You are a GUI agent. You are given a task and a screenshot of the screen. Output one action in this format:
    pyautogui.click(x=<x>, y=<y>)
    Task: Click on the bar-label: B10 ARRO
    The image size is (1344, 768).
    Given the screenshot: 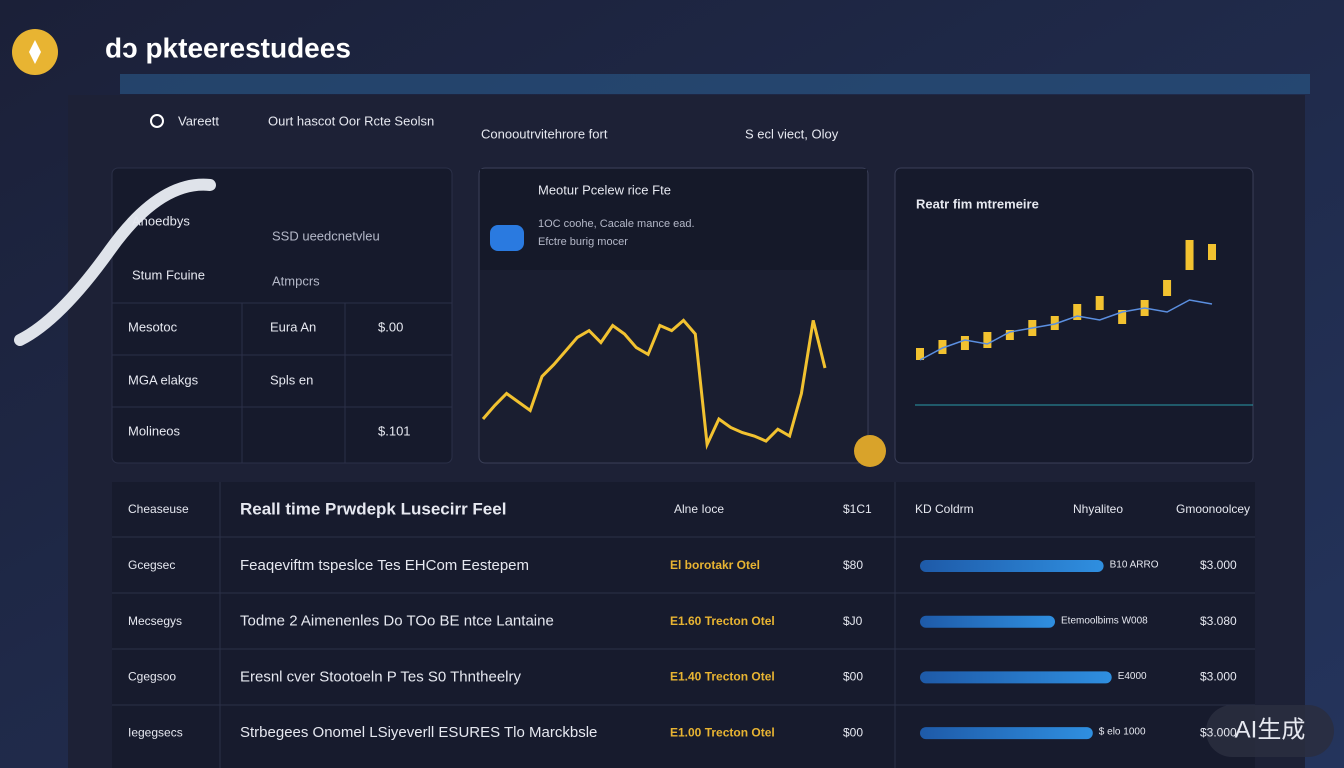 What is the action you would take?
    pyautogui.click(x=1134, y=565)
    